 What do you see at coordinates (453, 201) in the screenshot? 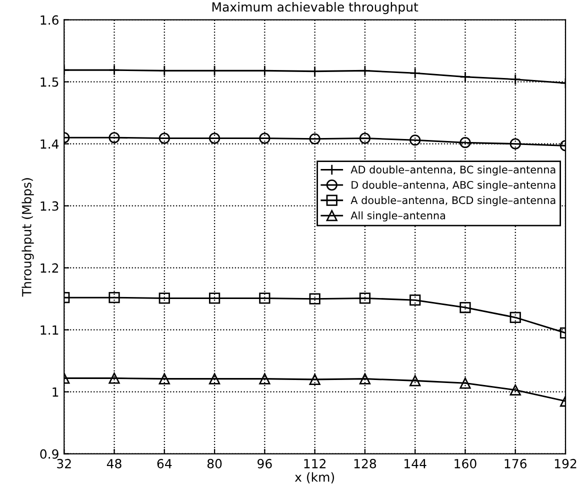
I see `legend-label: A double–antenna, BCD single–antenna` at bounding box center [453, 201].